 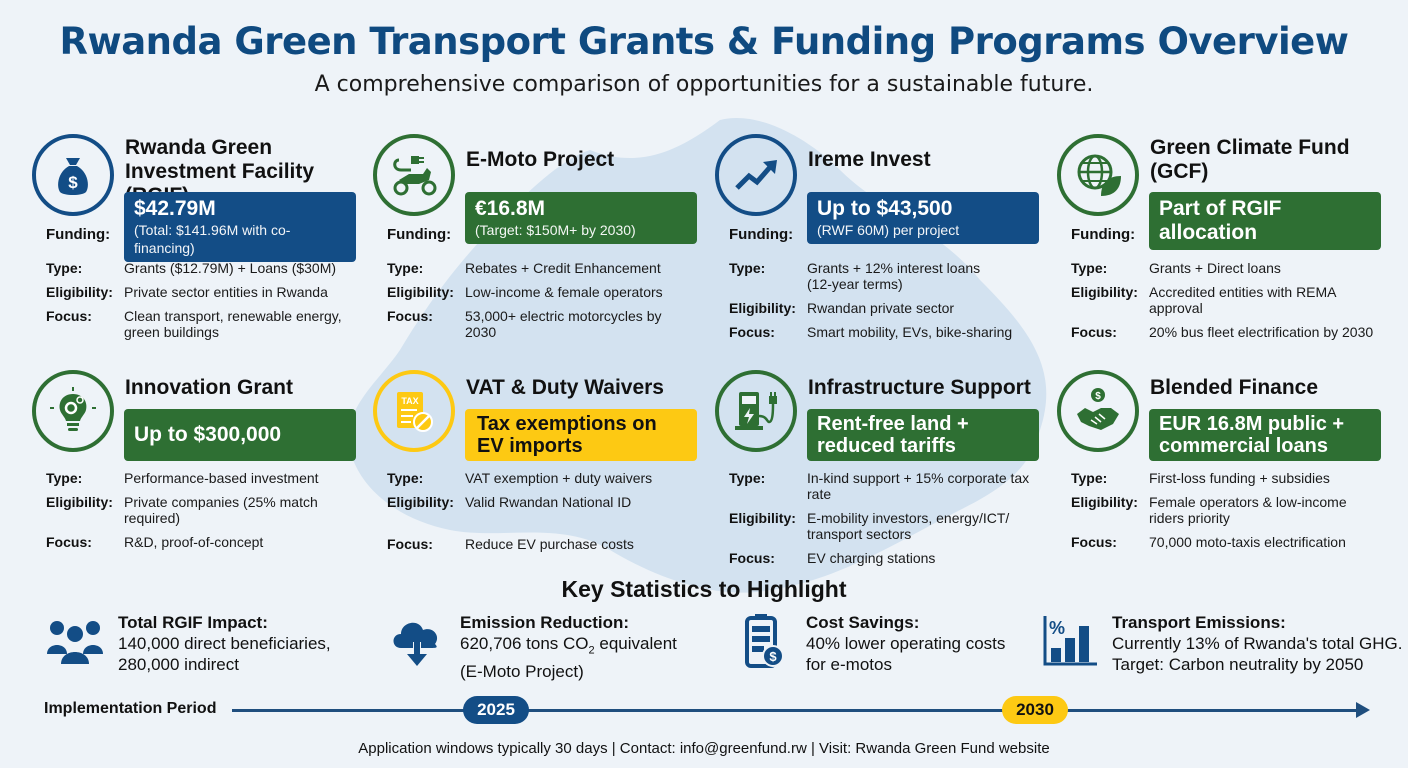 What do you see at coordinates (75, 643) in the screenshot?
I see `people-group-icon` at bounding box center [75, 643].